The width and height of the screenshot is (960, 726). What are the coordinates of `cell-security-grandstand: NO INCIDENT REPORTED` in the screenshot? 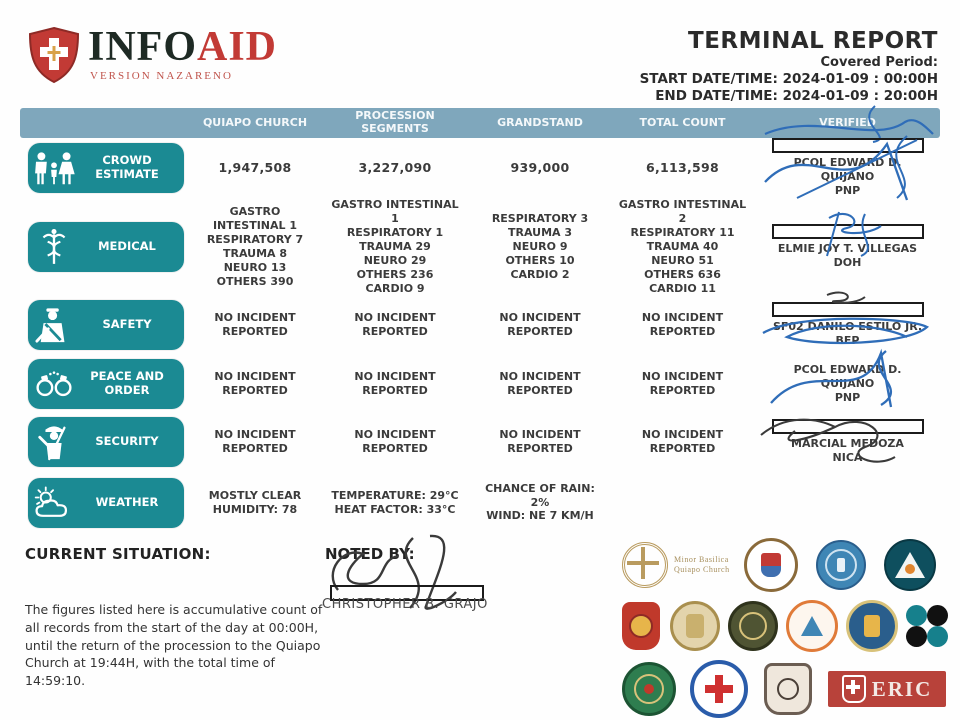 It's located at (540, 441).